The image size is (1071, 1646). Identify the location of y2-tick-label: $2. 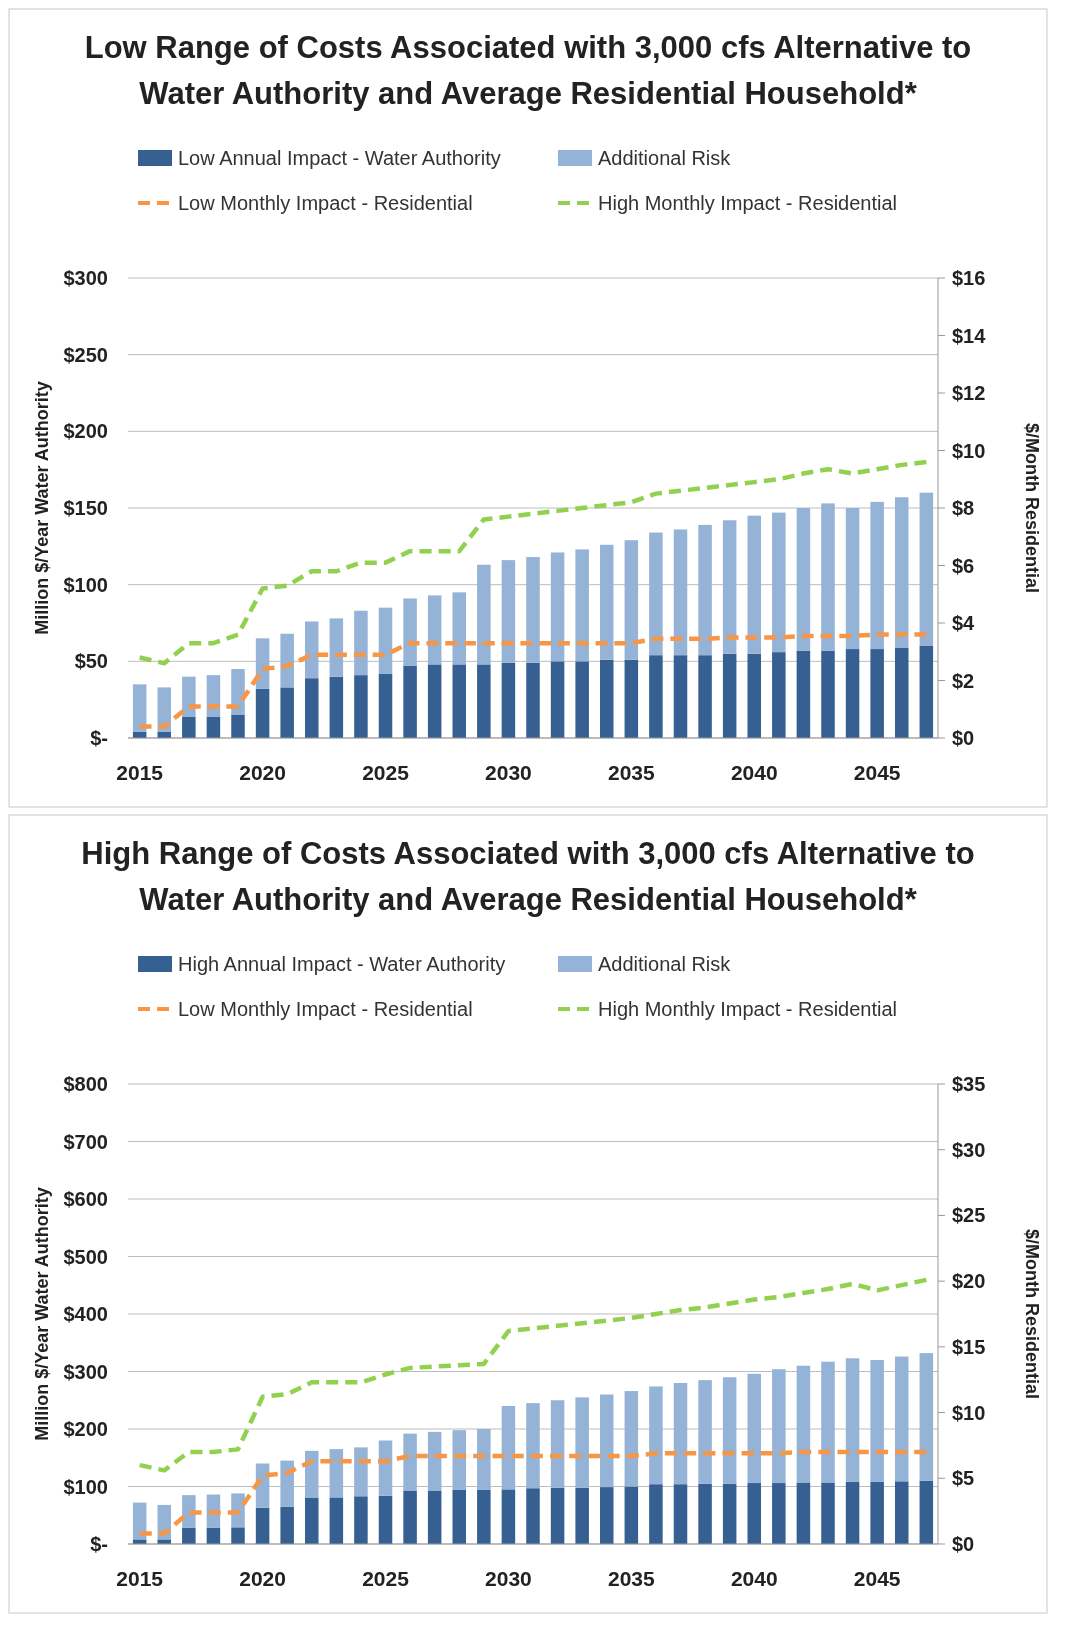
(963, 680).